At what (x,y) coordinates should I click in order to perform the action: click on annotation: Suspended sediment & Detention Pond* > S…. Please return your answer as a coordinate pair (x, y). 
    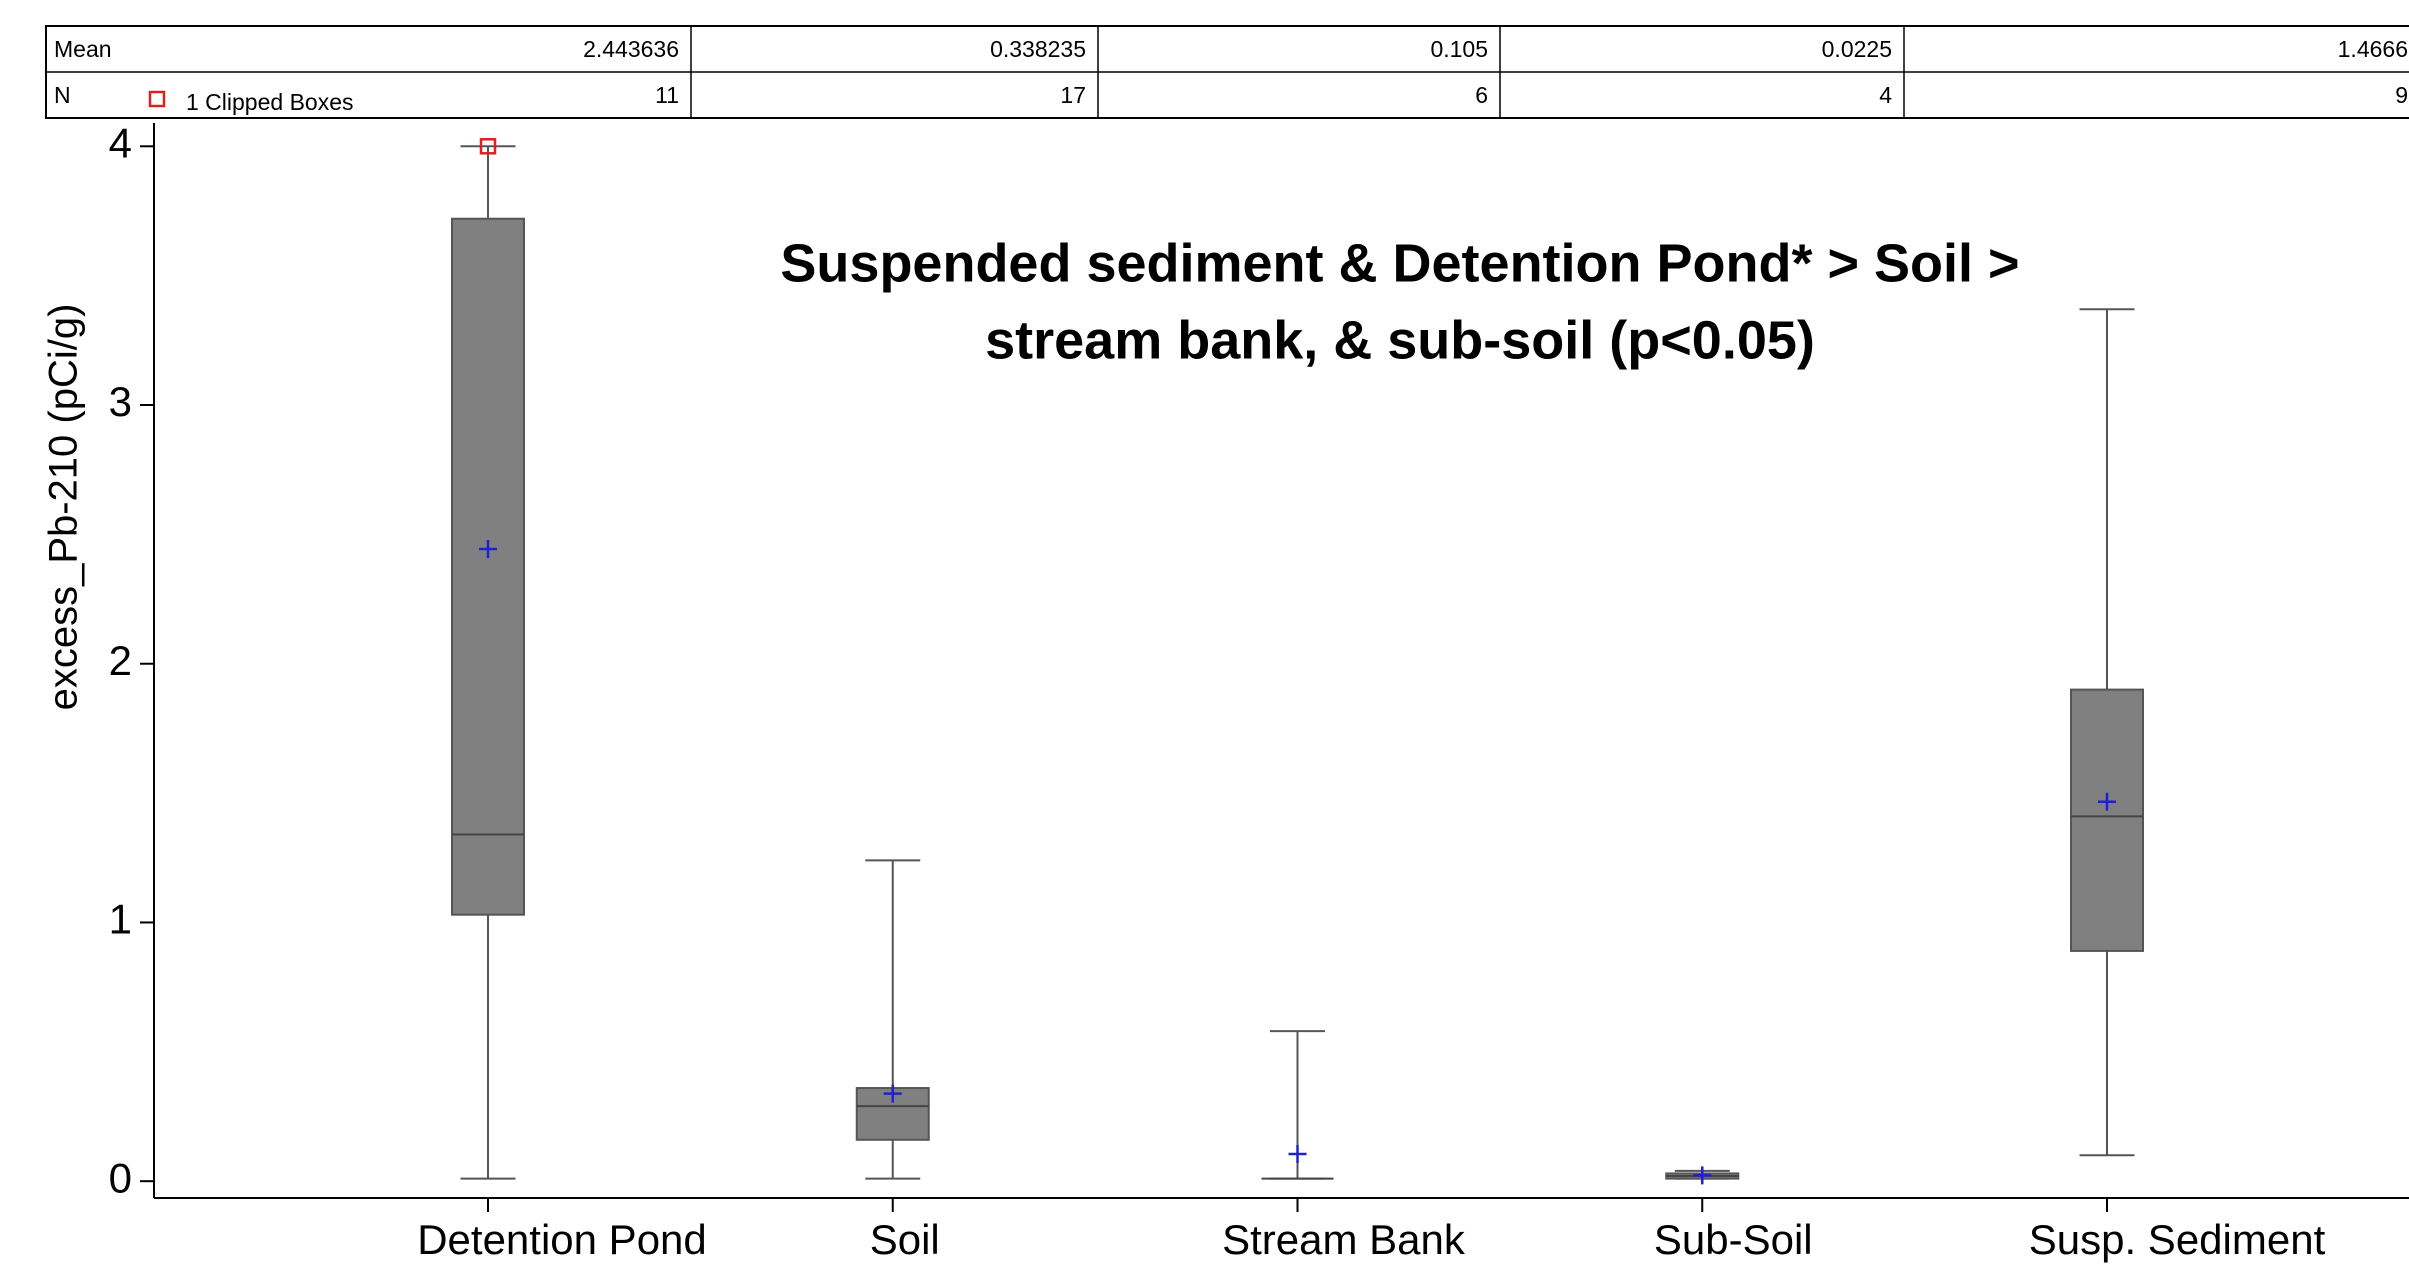
    Looking at the image, I should click on (1399, 263).